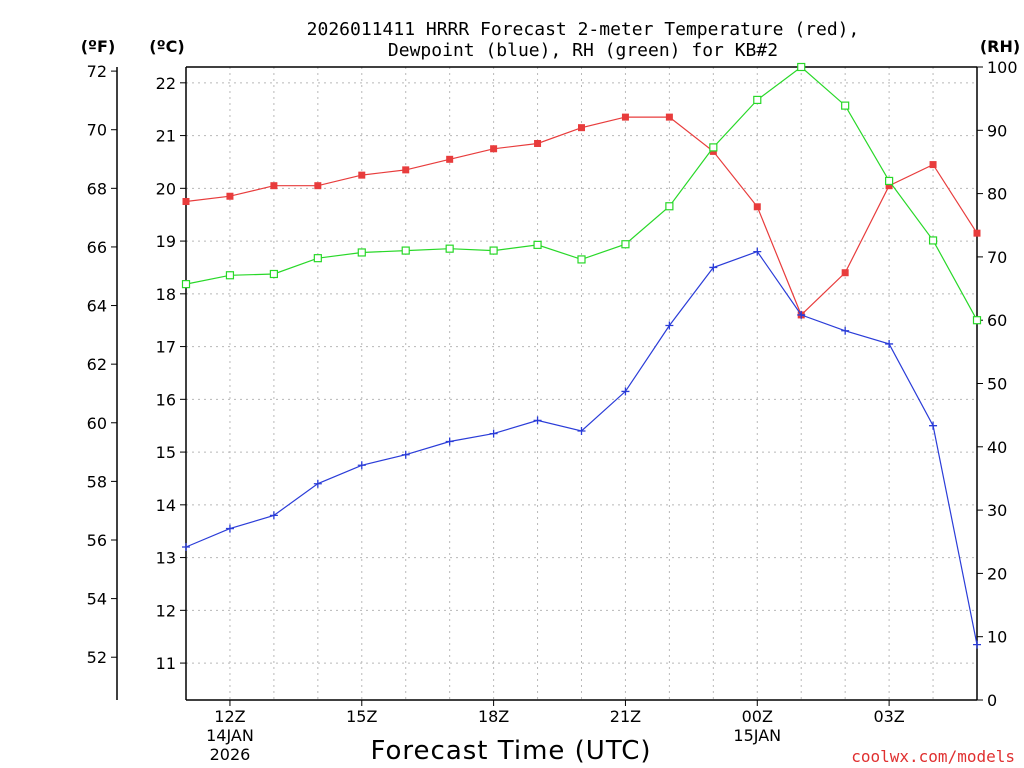 This screenshot has width=1024, height=768. Describe the element at coordinates (1002, 67) in the screenshot. I see `rh-tick-label: 100` at that location.